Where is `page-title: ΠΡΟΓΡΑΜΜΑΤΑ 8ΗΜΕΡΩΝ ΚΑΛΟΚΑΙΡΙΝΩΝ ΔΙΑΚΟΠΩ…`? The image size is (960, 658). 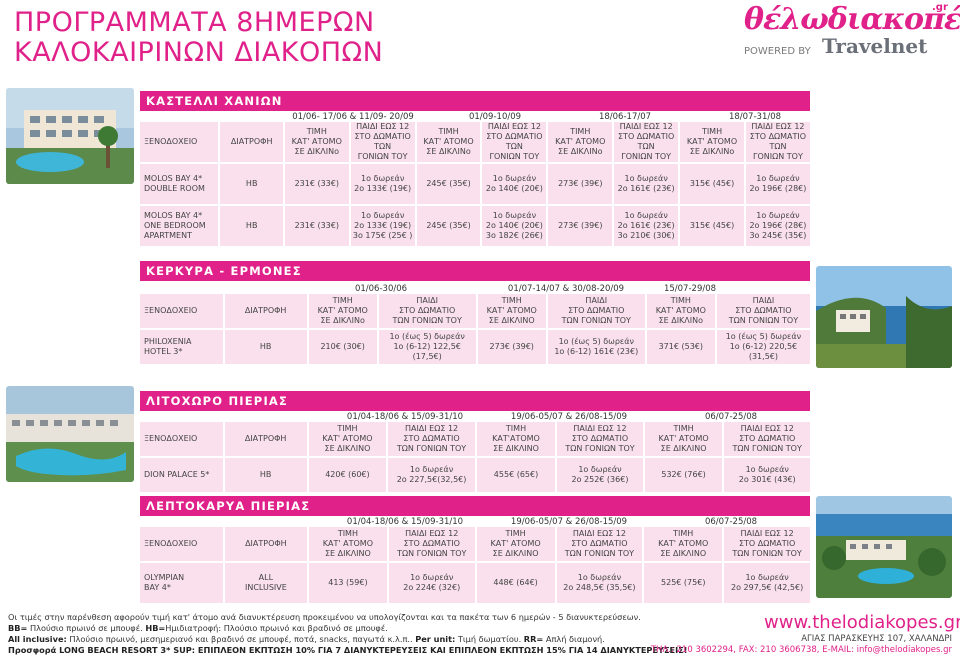 page-title: ΠΡΟΓΡΑΜΜΑΤΑ 8ΗΜΕΡΩΝ ΚΑΛΟΚΑΙΡΙΝΩΝ ΔΙΑΚΟΠΩ… is located at coordinates (198, 38).